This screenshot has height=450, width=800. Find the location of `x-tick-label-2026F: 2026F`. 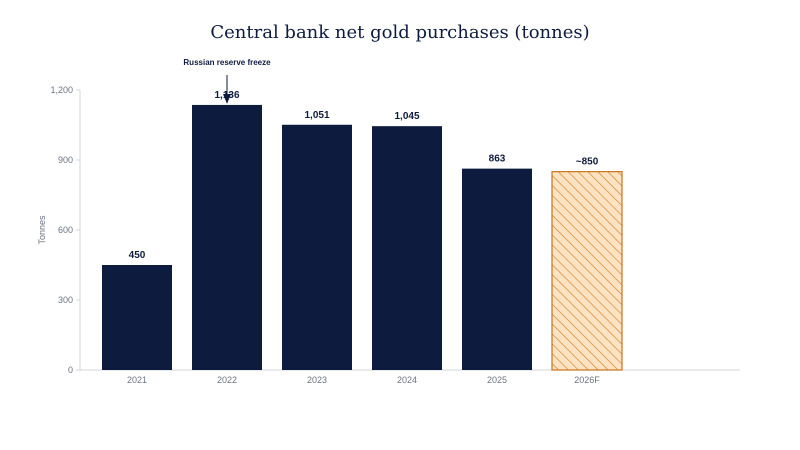

x-tick-label-2026F: 2026F is located at coordinates (587, 380).